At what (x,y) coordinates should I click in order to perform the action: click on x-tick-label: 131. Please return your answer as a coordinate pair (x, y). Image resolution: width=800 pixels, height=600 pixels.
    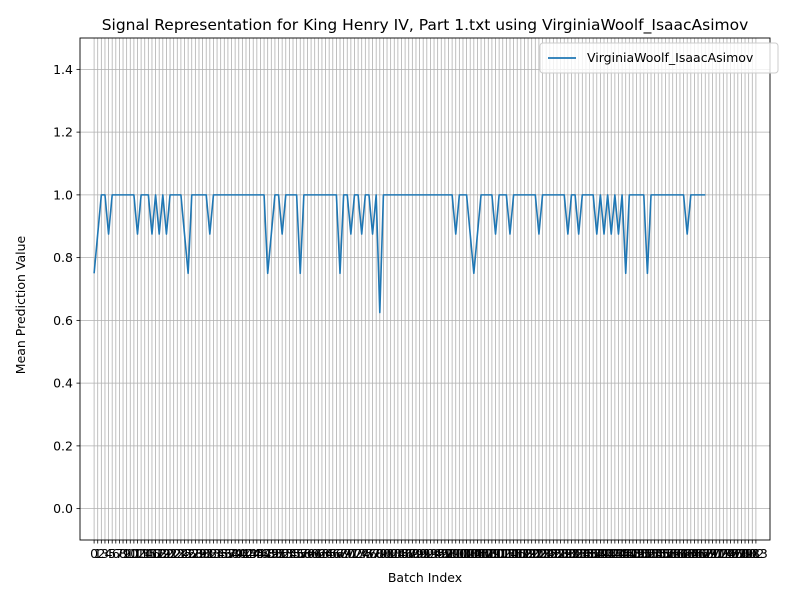
    Looking at the image, I should click on (568, 553).